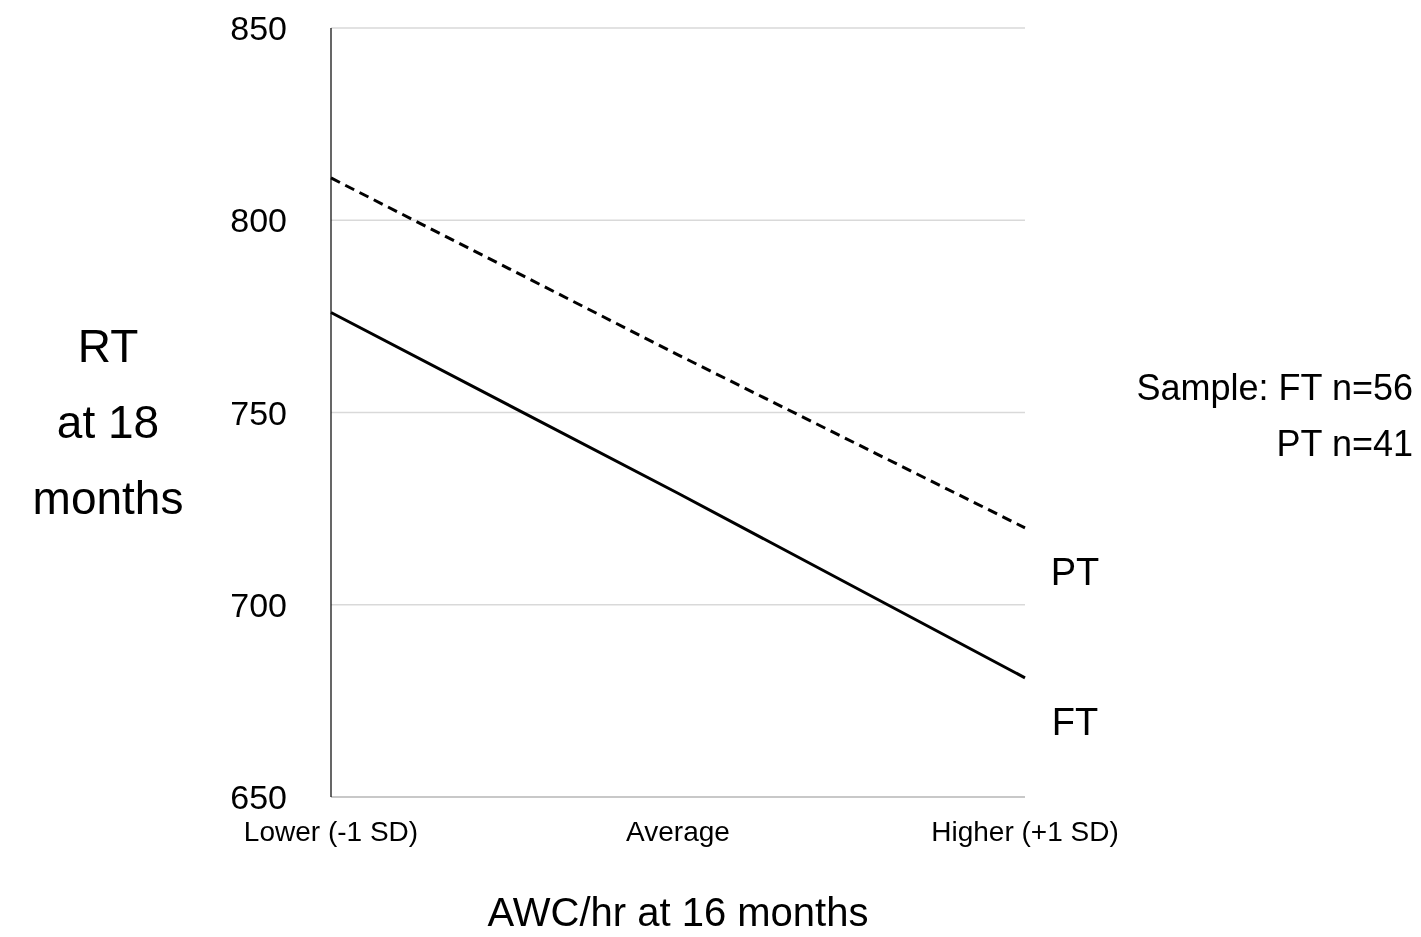 The width and height of the screenshot is (1421, 937). What do you see at coordinates (1075, 571) in the screenshot?
I see `series-label: PT` at bounding box center [1075, 571].